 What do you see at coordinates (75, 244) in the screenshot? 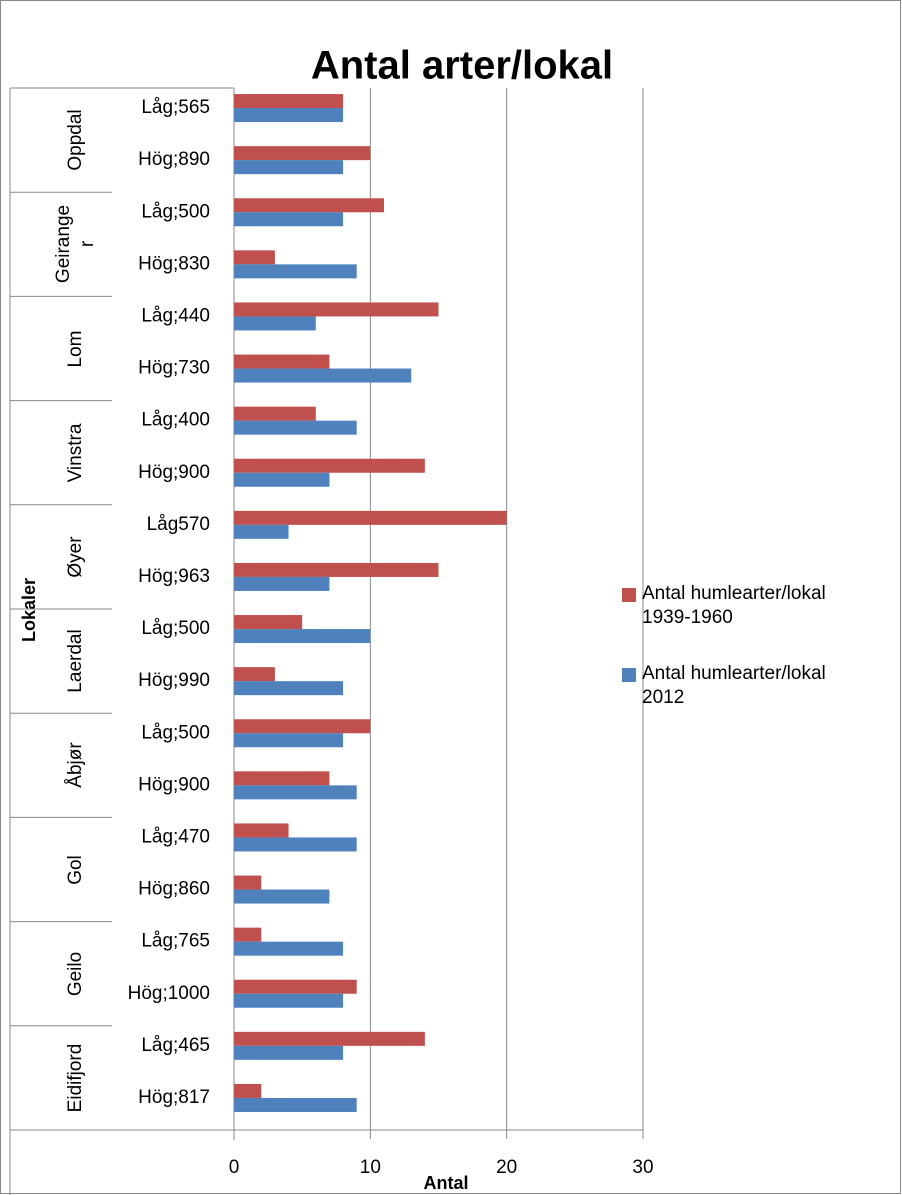
I see `group-label: Geirange r` at bounding box center [75, 244].